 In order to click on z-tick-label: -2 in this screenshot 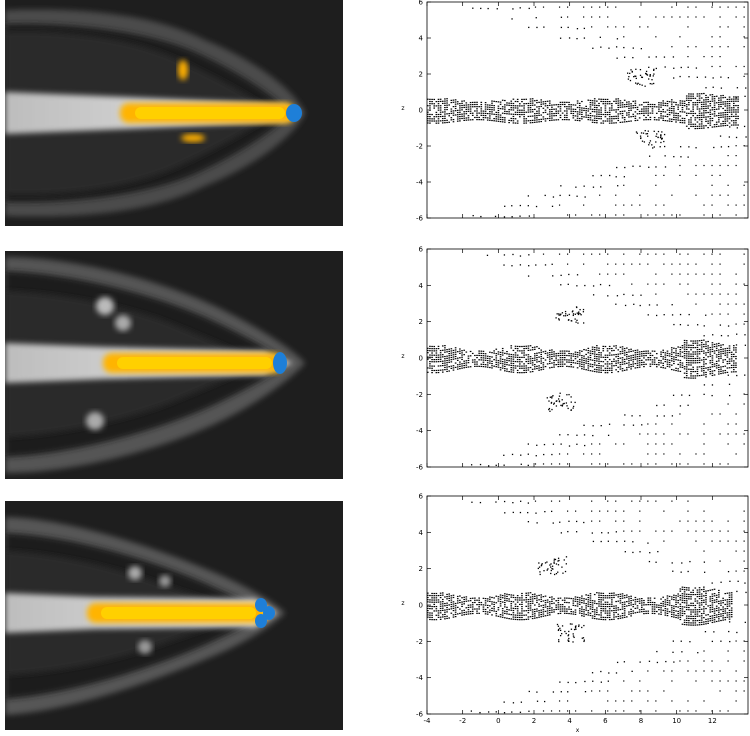, I will do `click(419, 147)`.